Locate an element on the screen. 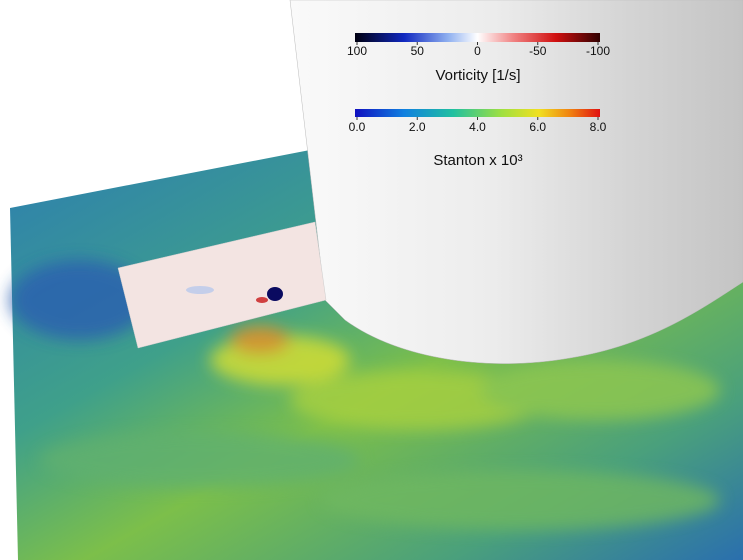 Image resolution: width=743 pixels, height=560 pixels. tick-label: 4.0 is located at coordinates (477, 127).